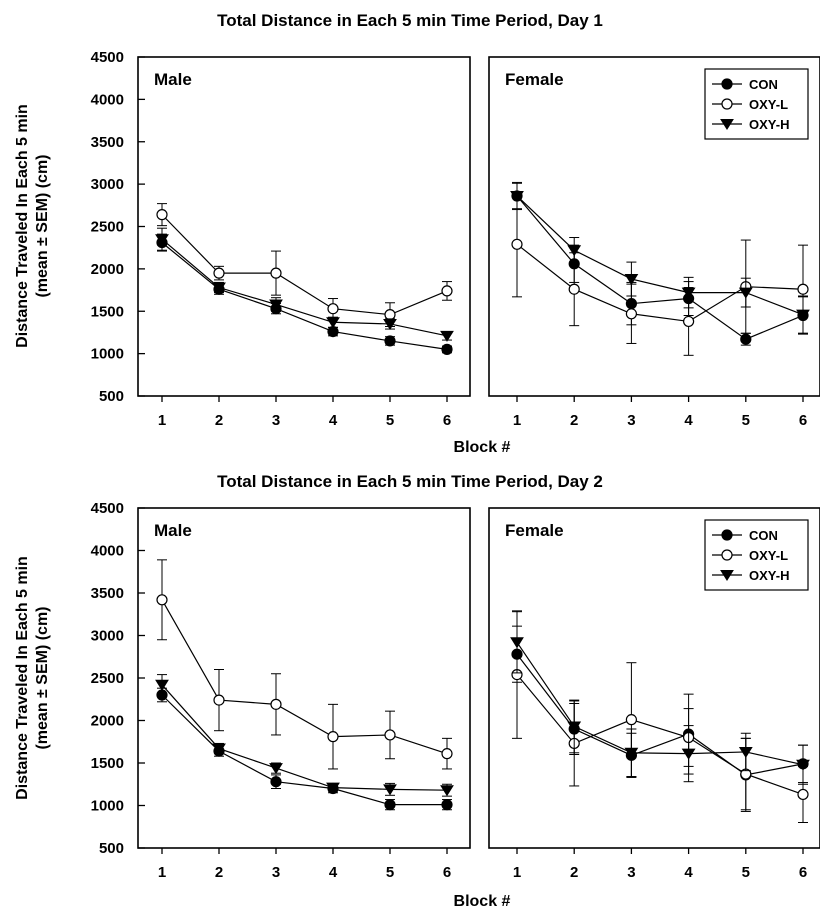 Image resolution: width=820 pixels, height=914 pixels. Describe the element at coordinates (534, 79) in the screenshot. I see `panel-label: Female` at that location.